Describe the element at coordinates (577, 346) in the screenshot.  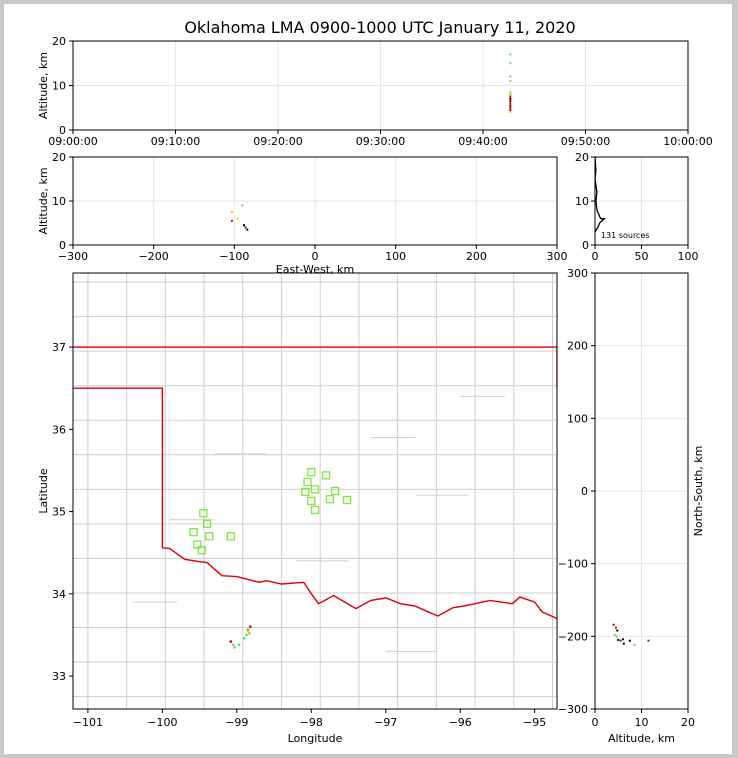
I see `y-tick-label: 200` at that location.